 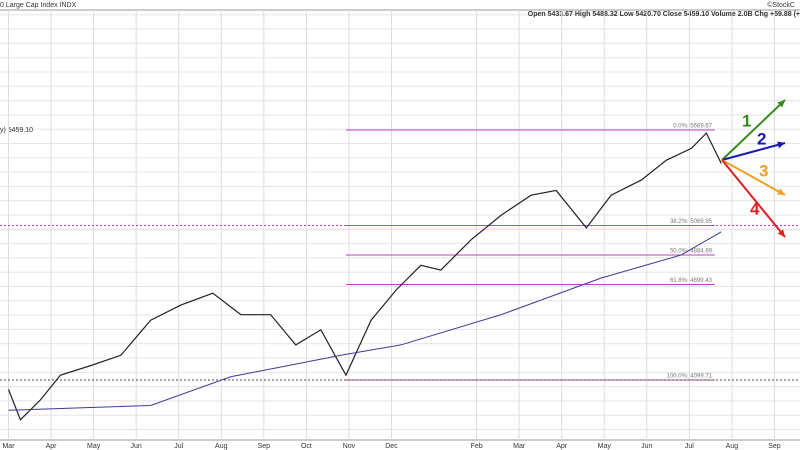 I want to click on fib-label: 38.2%: 5069.95, so click(x=691, y=222).